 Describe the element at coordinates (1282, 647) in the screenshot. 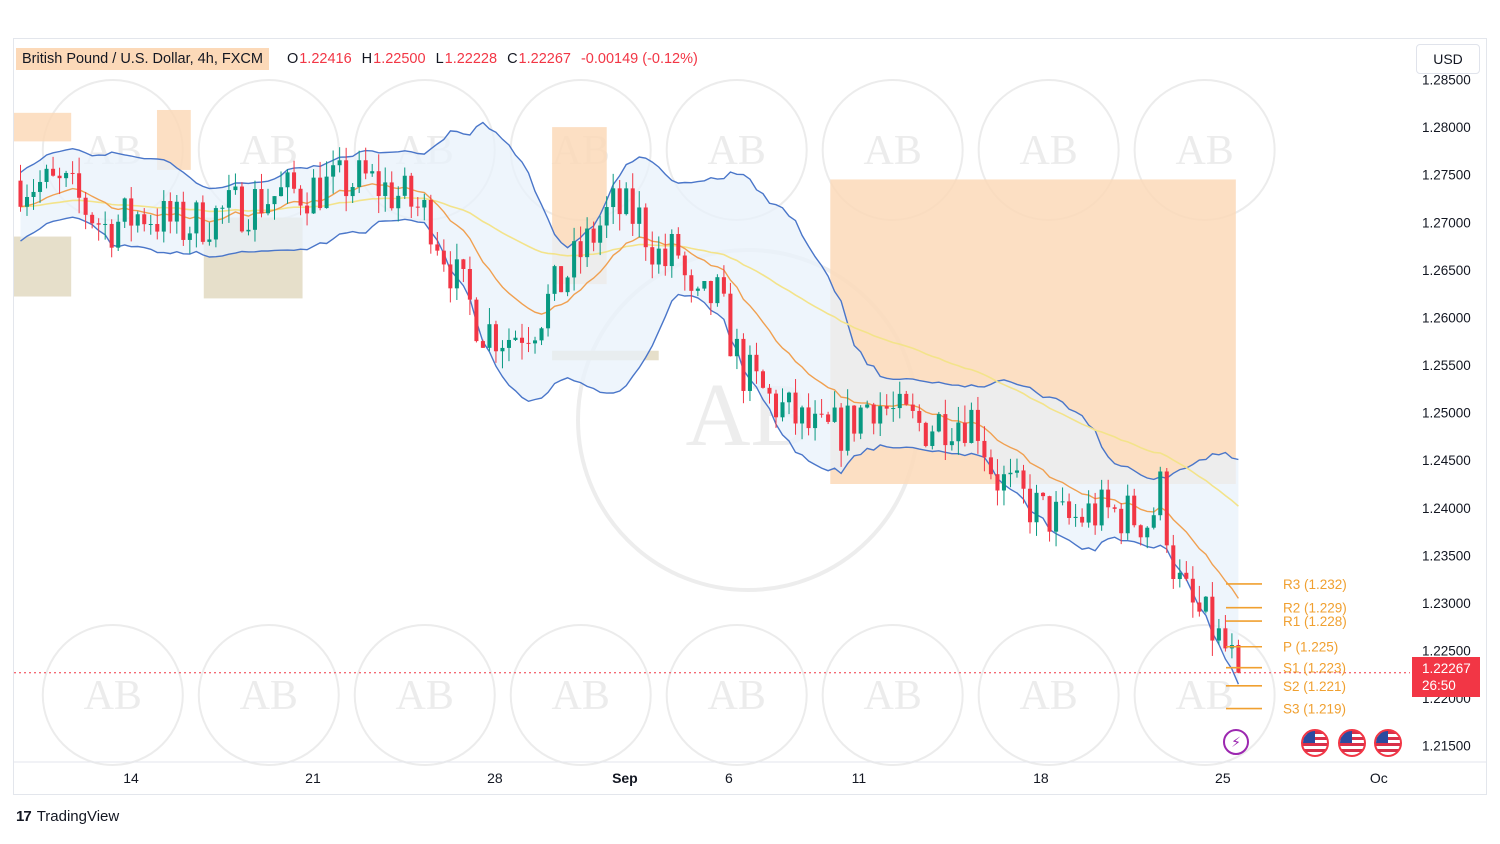

I see `pivot-level: P (1.225)` at that location.